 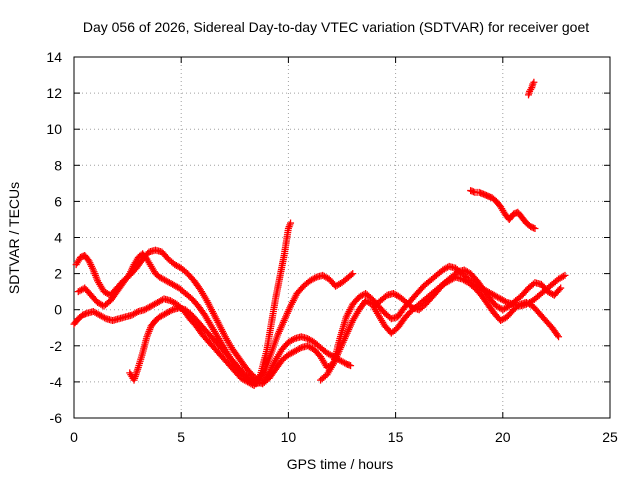 What do you see at coordinates (58, 274) in the screenshot?
I see `y-tick-label: 2` at bounding box center [58, 274].